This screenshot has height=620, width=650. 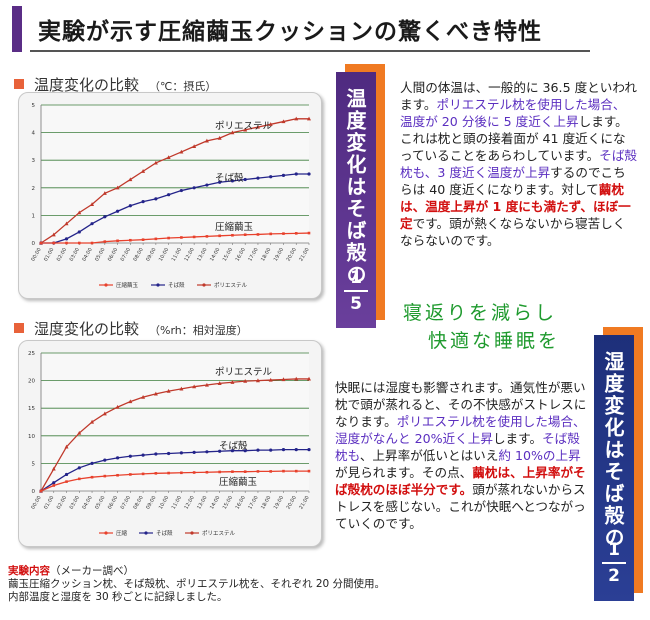 I want to click on humid-frac-den: 2, so click(x=614, y=576).